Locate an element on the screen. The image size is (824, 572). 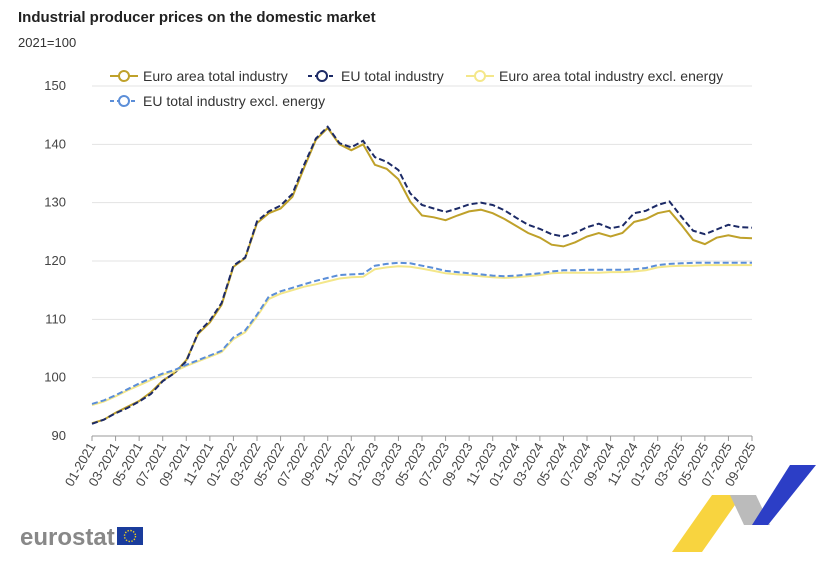
y-tick-label: 120 is located at coordinates (55, 260).